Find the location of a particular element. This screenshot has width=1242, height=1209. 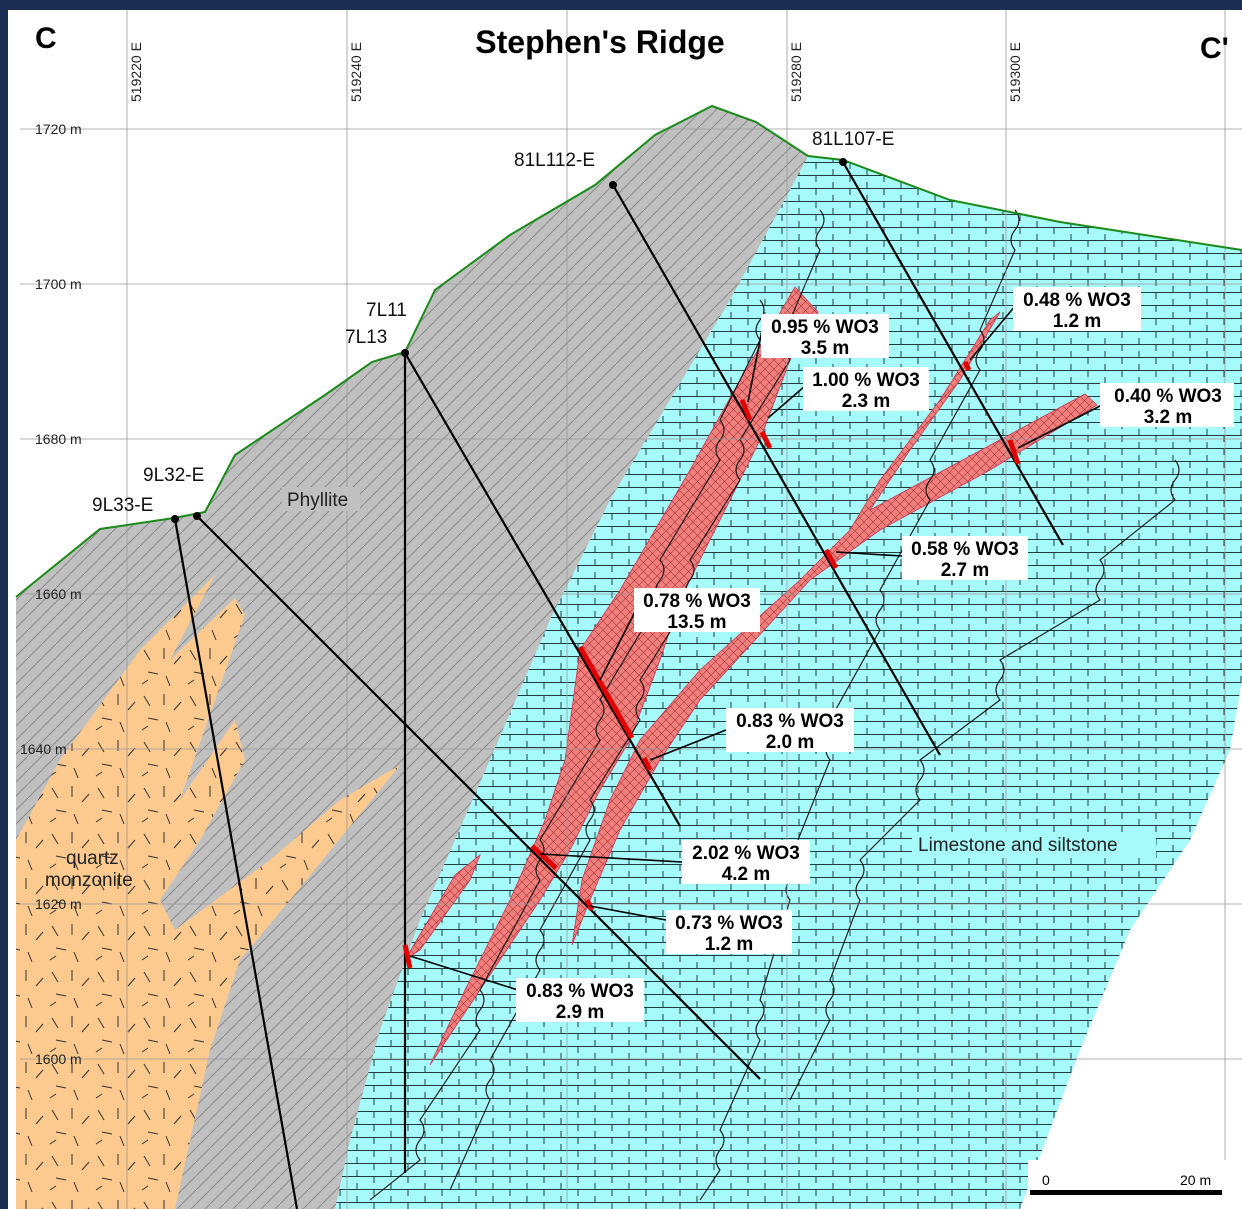

scale-bar-bg is located at coordinates (1135, 1184).